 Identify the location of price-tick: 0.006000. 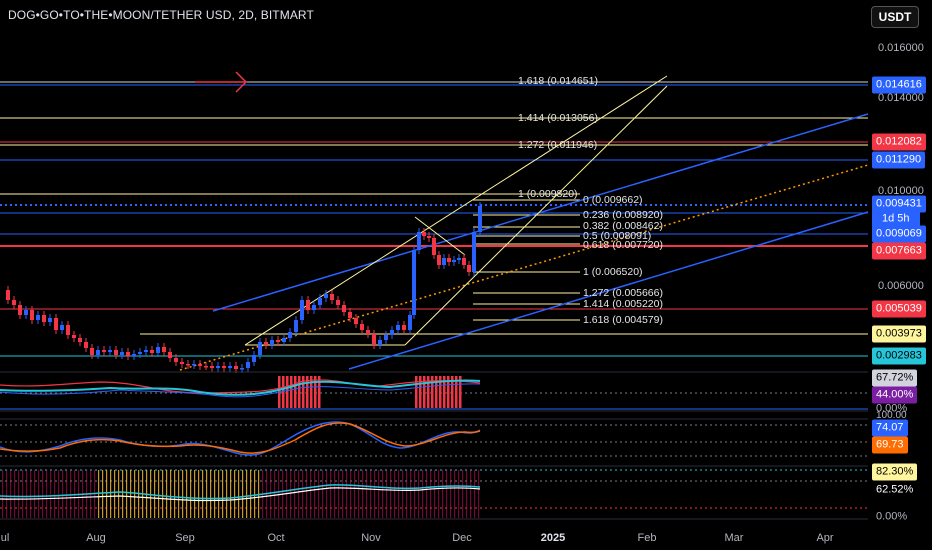
(901, 286).